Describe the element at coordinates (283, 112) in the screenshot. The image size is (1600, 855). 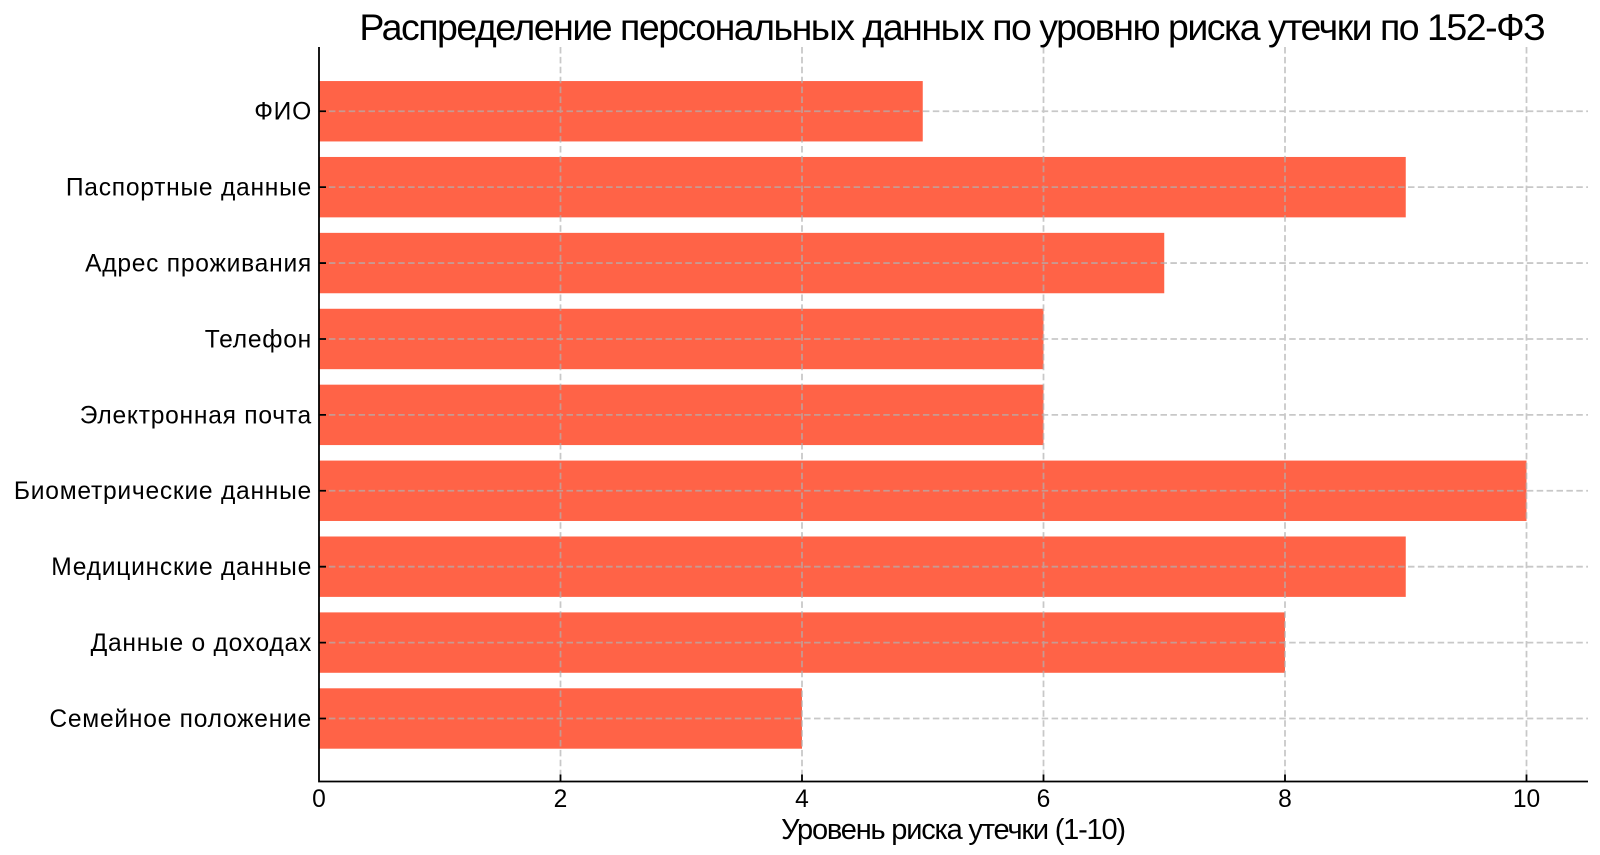
I see `svg-text: ФИО` at that location.